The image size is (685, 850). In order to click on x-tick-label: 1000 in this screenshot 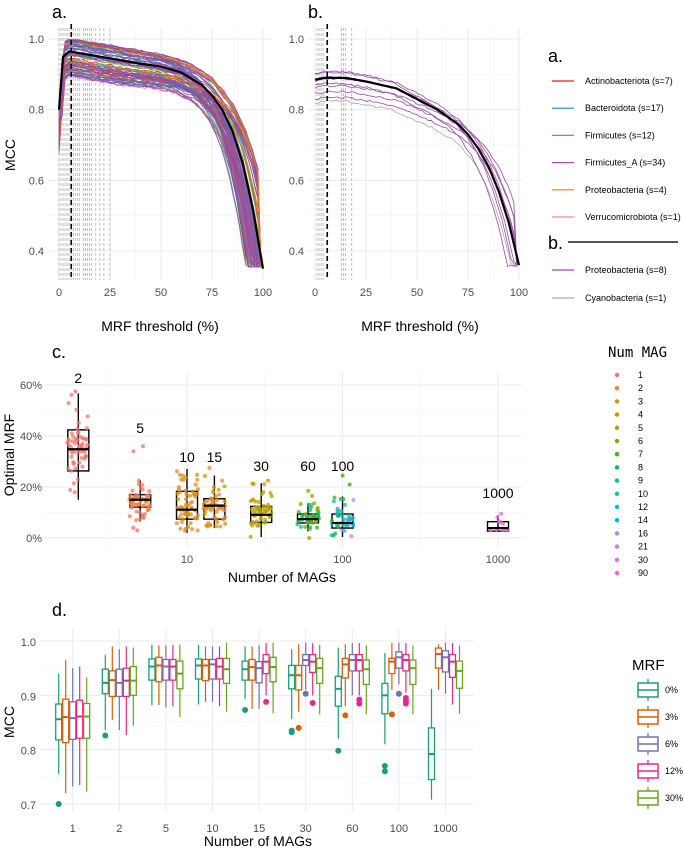, I will do `click(445, 829)`.